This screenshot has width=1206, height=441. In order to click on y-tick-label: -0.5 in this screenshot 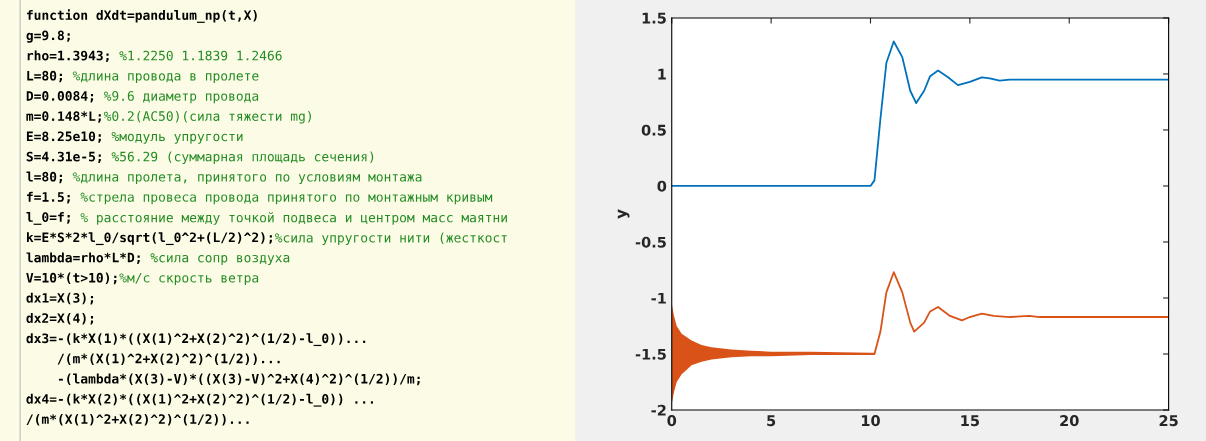, I will do `click(650, 242)`.